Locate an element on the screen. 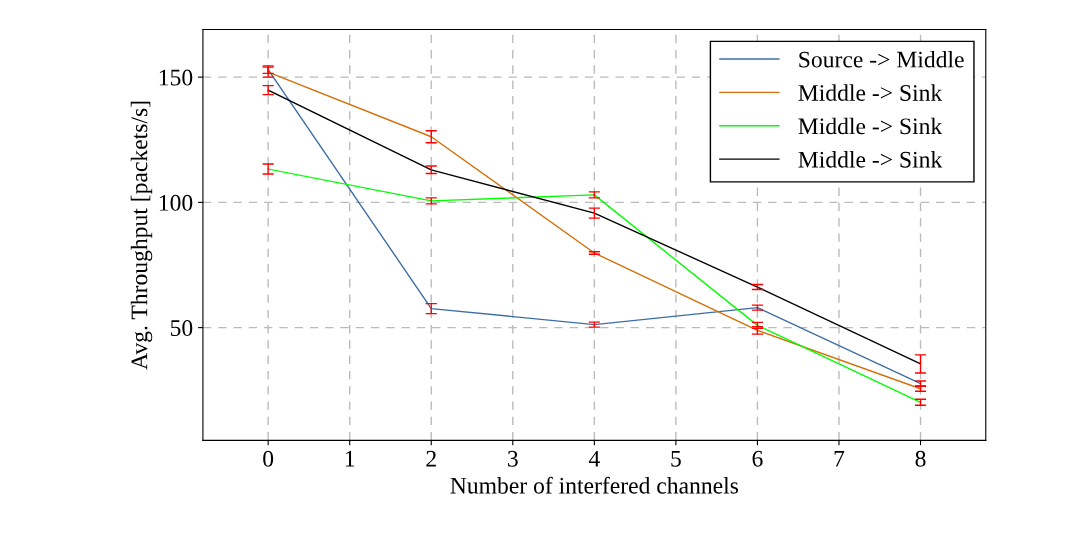 The height and width of the screenshot is (537, 1068). x-tick-label: 2 is located at coordinates (431, 458).